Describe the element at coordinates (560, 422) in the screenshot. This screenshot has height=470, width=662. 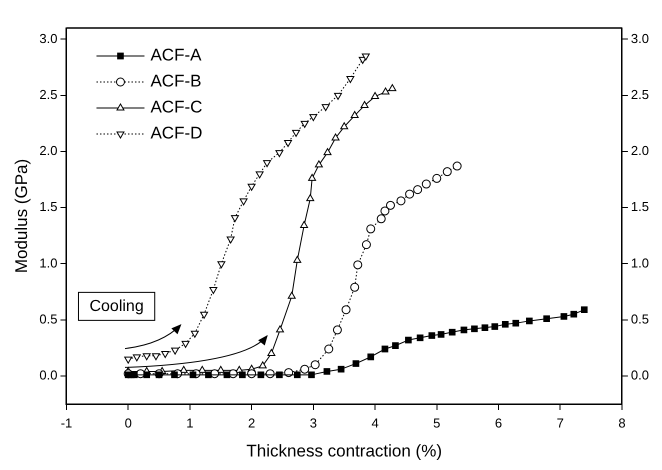
I see `x-tick-label: 7` at that location.